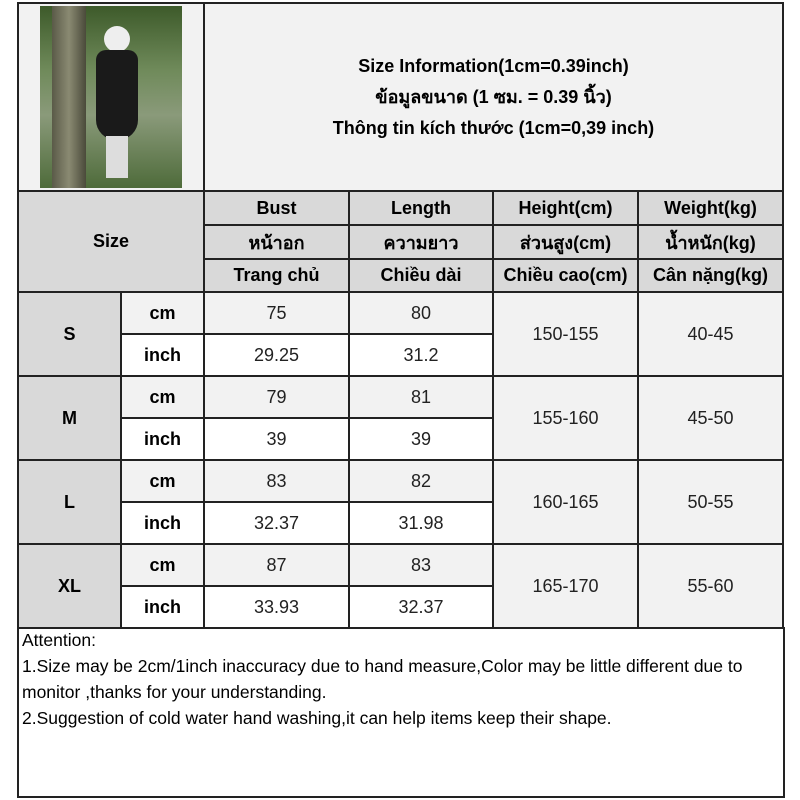 The height and width of the screenshot is (800, 800). Describe the element at coordinates (276, 355) in the screenshot. I see `bust-inch: 29.25` at that location.